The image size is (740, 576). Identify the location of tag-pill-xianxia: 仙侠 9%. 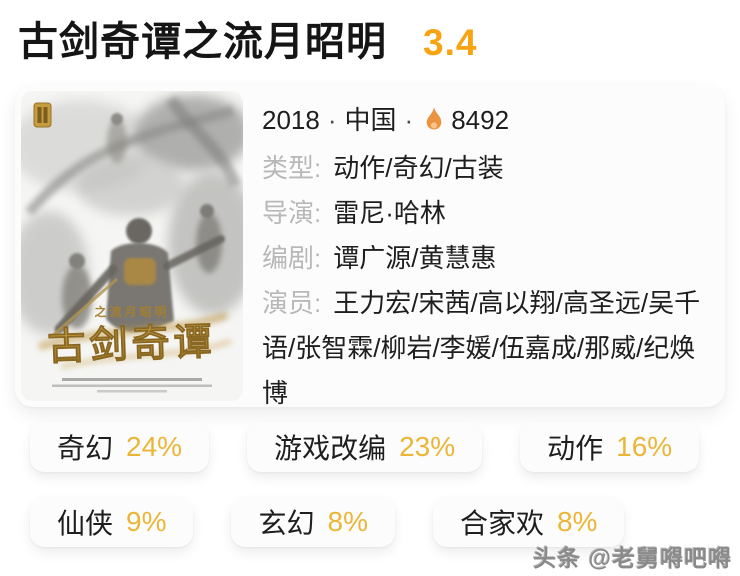
(112, 522).